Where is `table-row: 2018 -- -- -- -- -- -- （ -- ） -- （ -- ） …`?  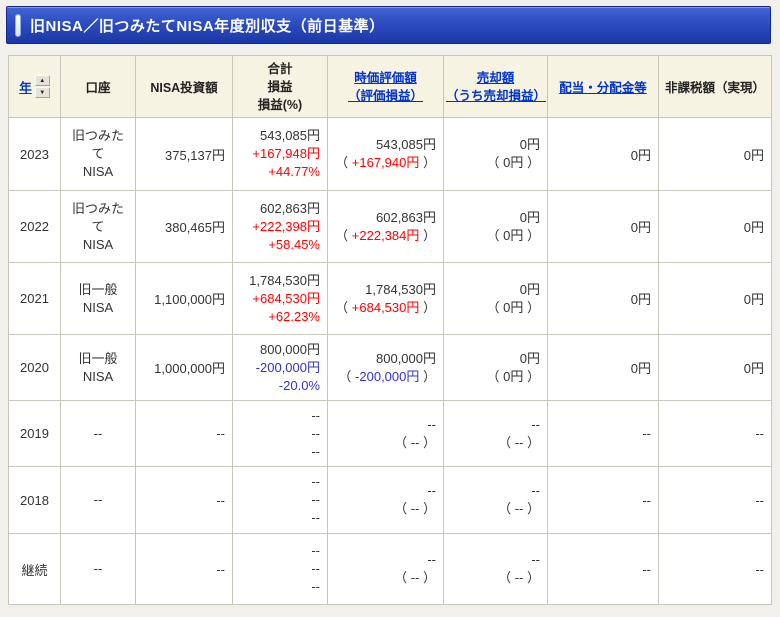 table-row: 2018 -- -- -- -- -- -- （ -- ） -- （ -- ） … is located at coordinates (390, 500).